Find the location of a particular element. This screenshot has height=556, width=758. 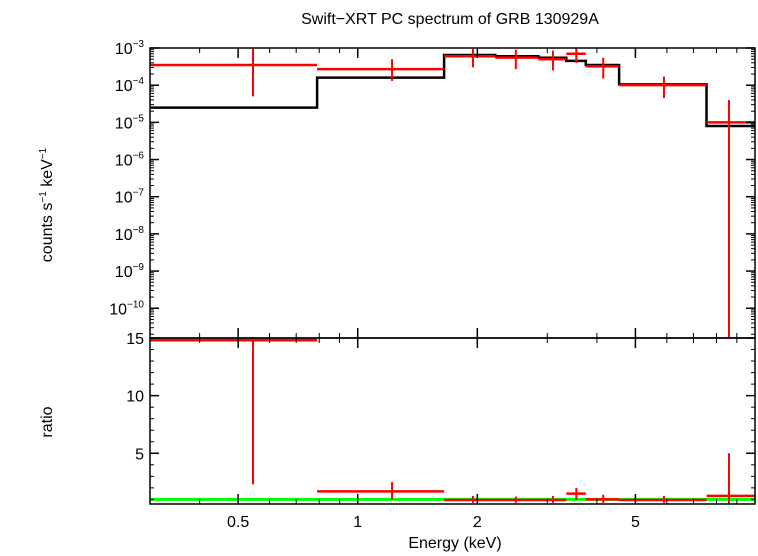

top-y-axis-label: counts s−1 keV−1 is located at coordinates (47, 204).